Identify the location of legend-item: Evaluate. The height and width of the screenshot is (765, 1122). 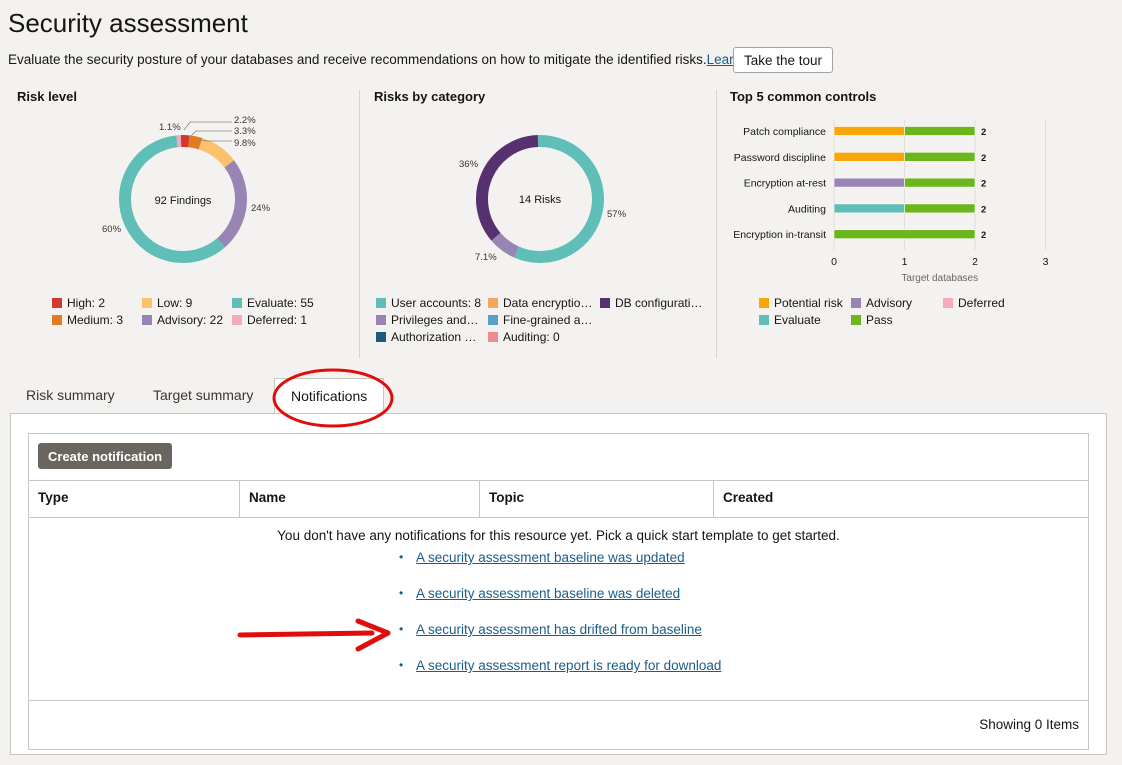
(790, 320).